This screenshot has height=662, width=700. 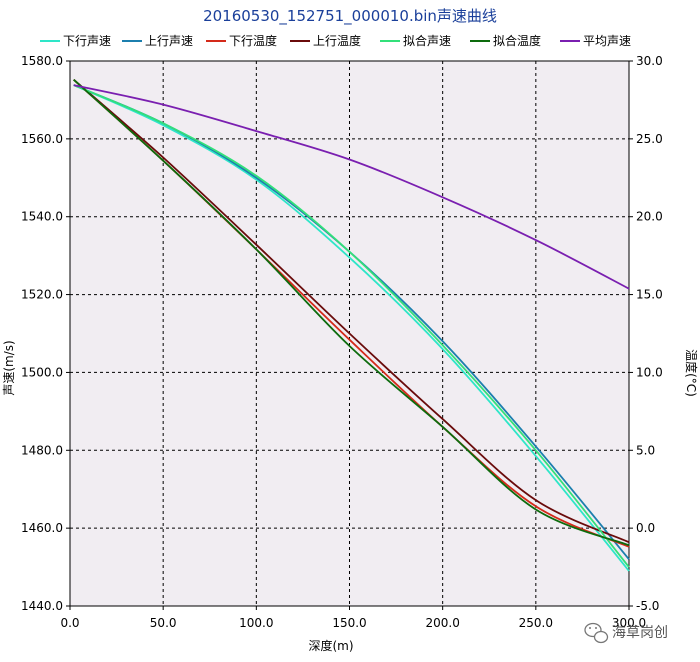 What do you see at coordinates (69, 623) in the screenshot?
I see `x-tick-label: 0.0` at bounding box center [69, 623].